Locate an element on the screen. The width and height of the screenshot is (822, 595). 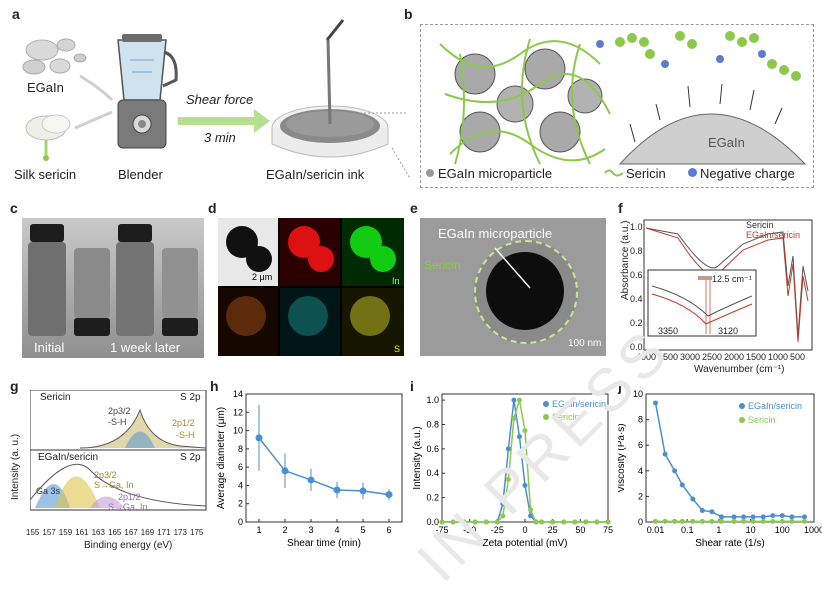
chart-j-line is located at coordinates (729, 460).